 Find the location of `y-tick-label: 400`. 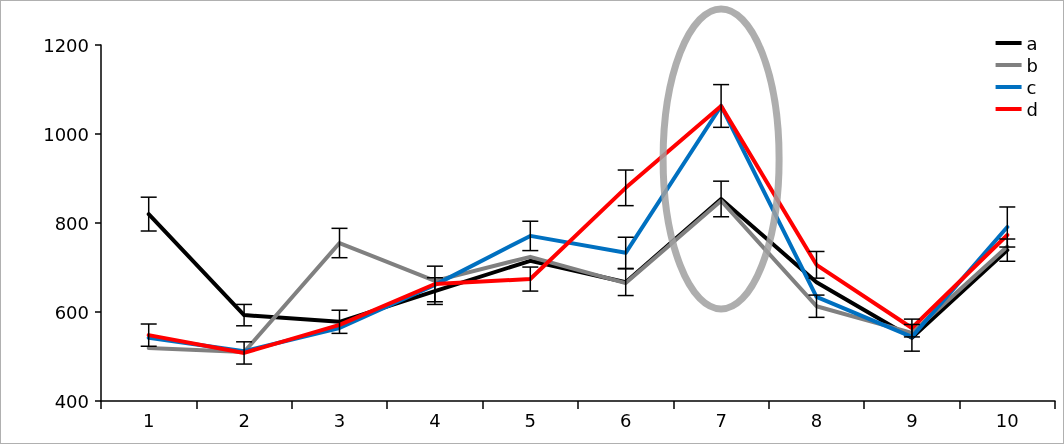

y-tick-label: 400 is located at coordinates (71, 401).